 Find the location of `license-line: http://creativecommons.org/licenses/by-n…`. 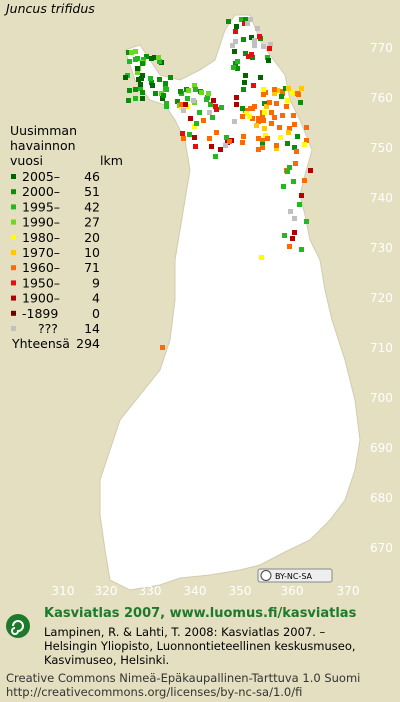

license-line: http://creativecommons.org/licenses/by-n… is located at coordinates (154, 692).